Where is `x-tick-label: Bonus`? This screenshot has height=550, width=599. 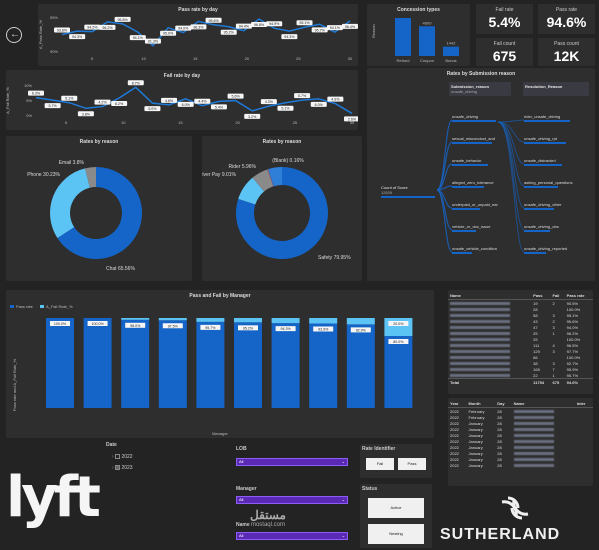
x-tick-label: Bonus is located at coordinates (450, 60).